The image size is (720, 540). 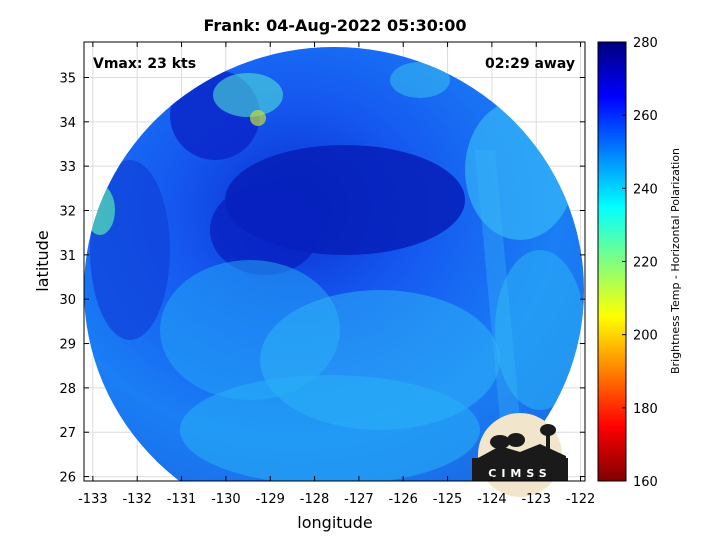 What do you see at coordinates (645, 482) in the screenshot?
I see `colorbar-tick-label: 160` at bounding box center [645, 482].